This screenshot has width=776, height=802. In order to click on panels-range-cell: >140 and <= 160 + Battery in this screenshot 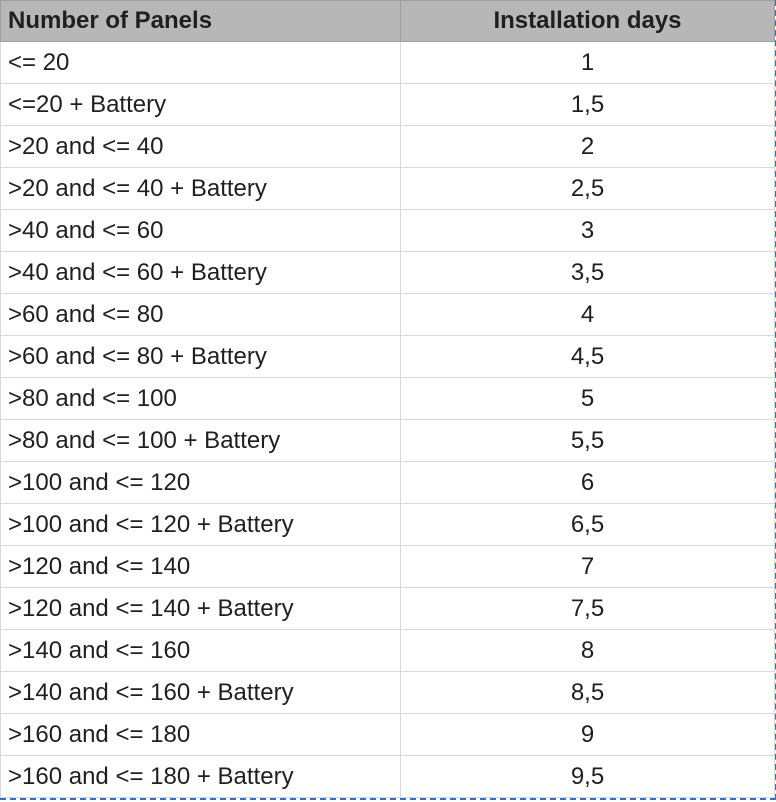, I will do `click(200, 692)`.